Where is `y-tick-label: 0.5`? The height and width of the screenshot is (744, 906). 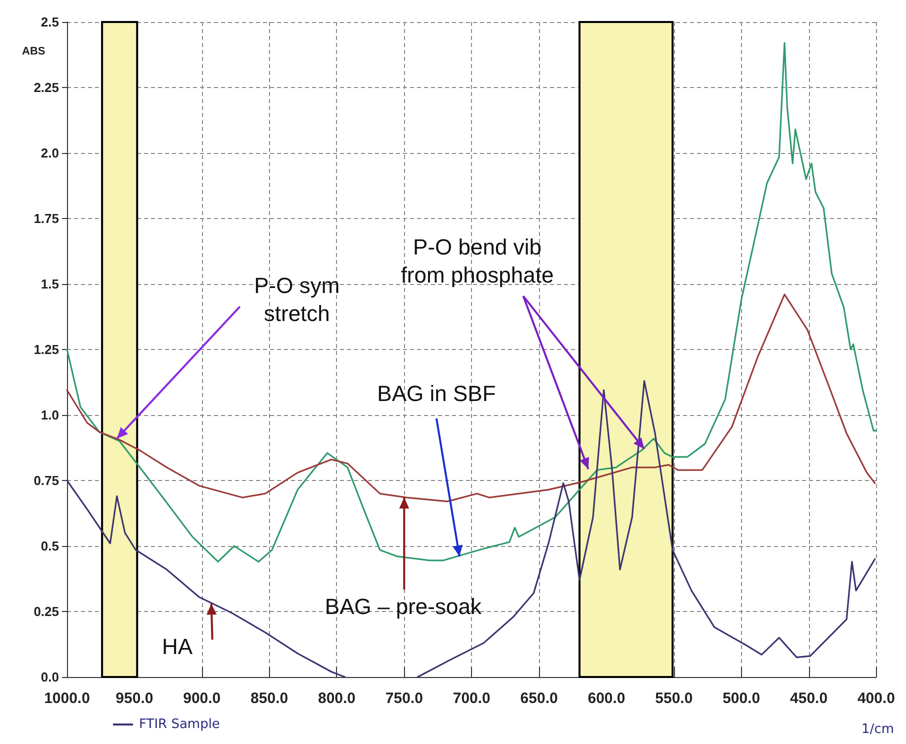 y-tick-label: 0.5 is located at coordinates (49, 546).